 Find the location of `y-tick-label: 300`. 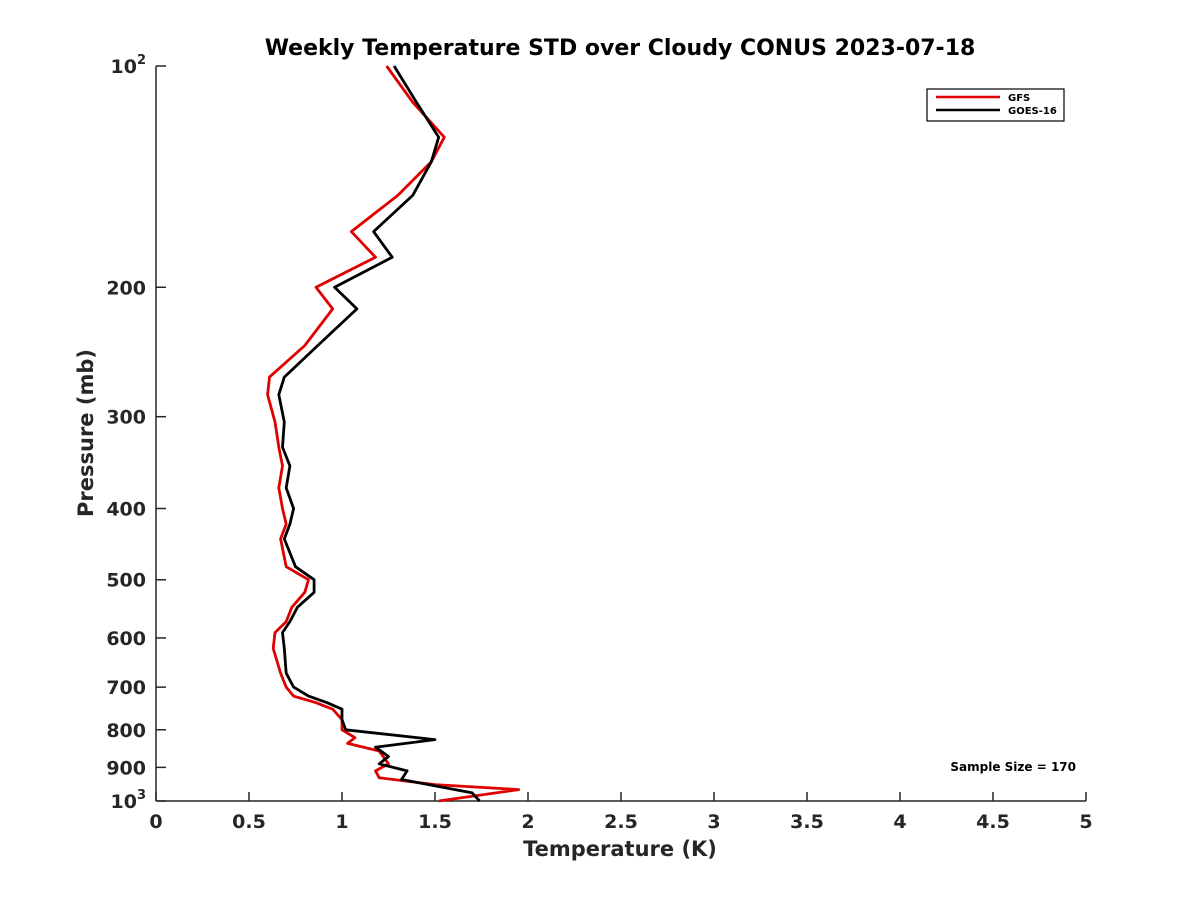

y-tick-label: 300 is located at coordinates (126, 418).